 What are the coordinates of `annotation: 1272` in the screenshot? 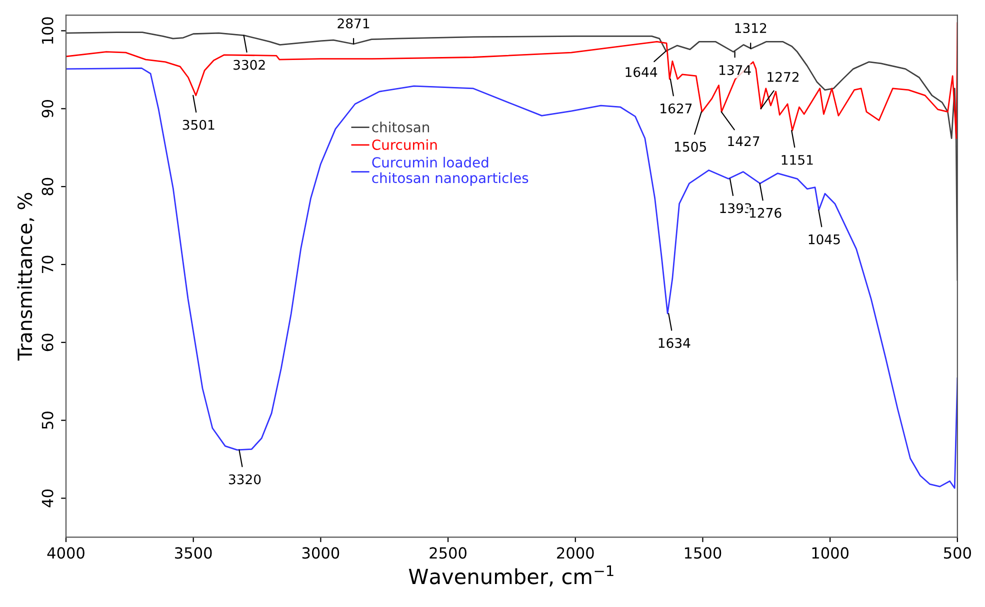 It's located at (783, 77).